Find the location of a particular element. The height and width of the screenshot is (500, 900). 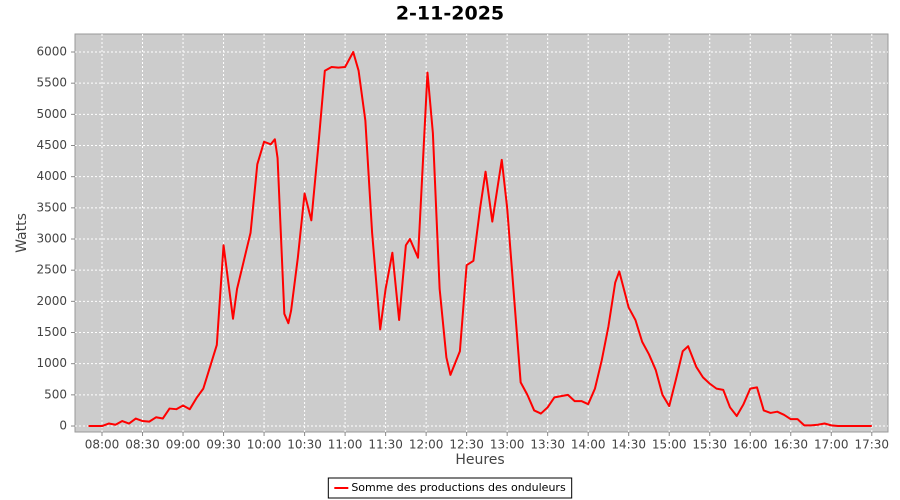

legend: Somme des productions des onduleurs is located at coordinates (450, 488).